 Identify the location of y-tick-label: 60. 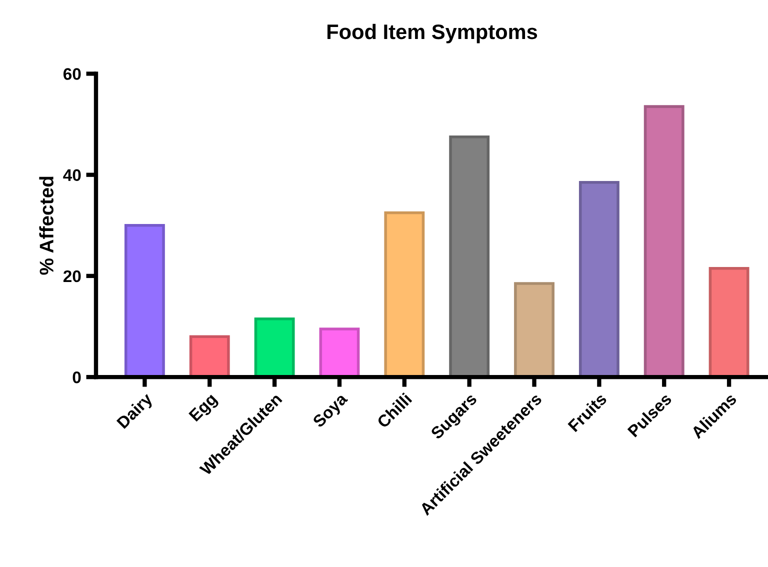
(72, 74).